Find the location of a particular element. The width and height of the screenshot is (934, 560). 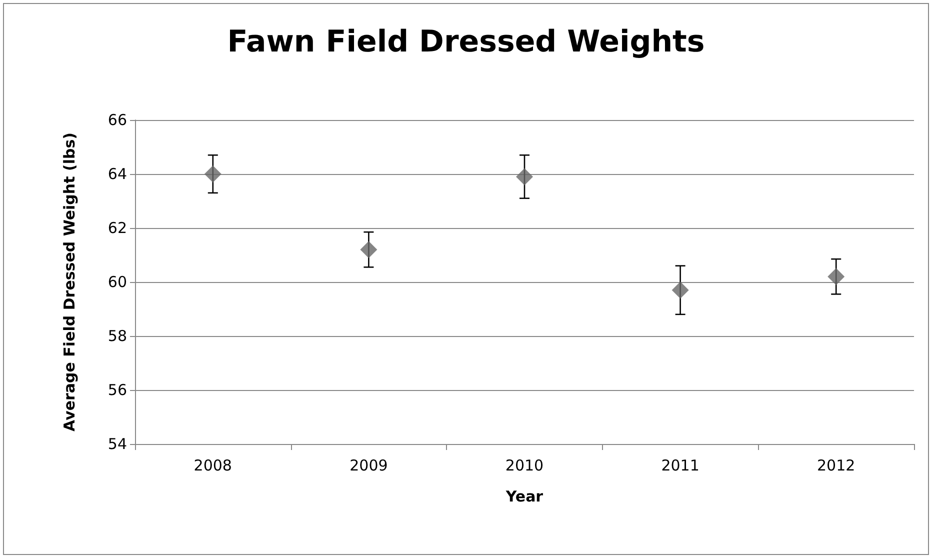

y-tick-label: 60 is located at coordinates (117, 282).